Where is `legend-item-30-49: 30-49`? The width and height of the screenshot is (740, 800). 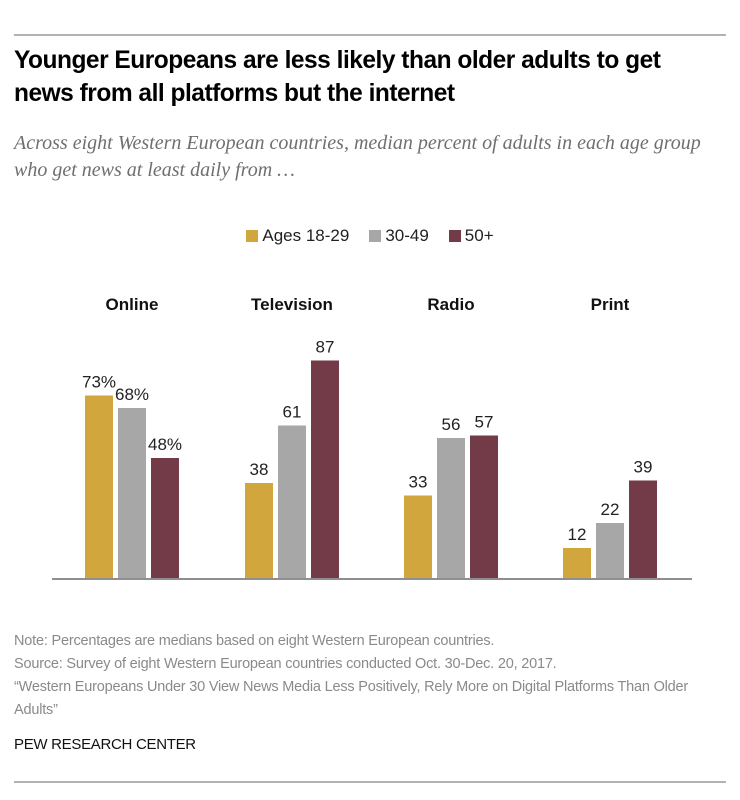 legend-item-30-49: 30-49 is located at coordinates (399, 236).